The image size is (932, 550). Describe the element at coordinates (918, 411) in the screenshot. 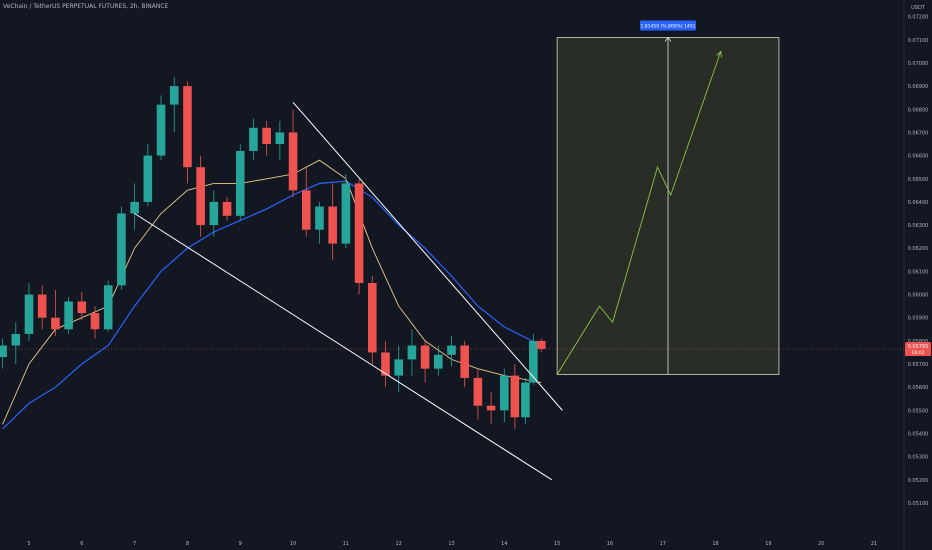

I see `y-tick-label: 0.05500` at that location.